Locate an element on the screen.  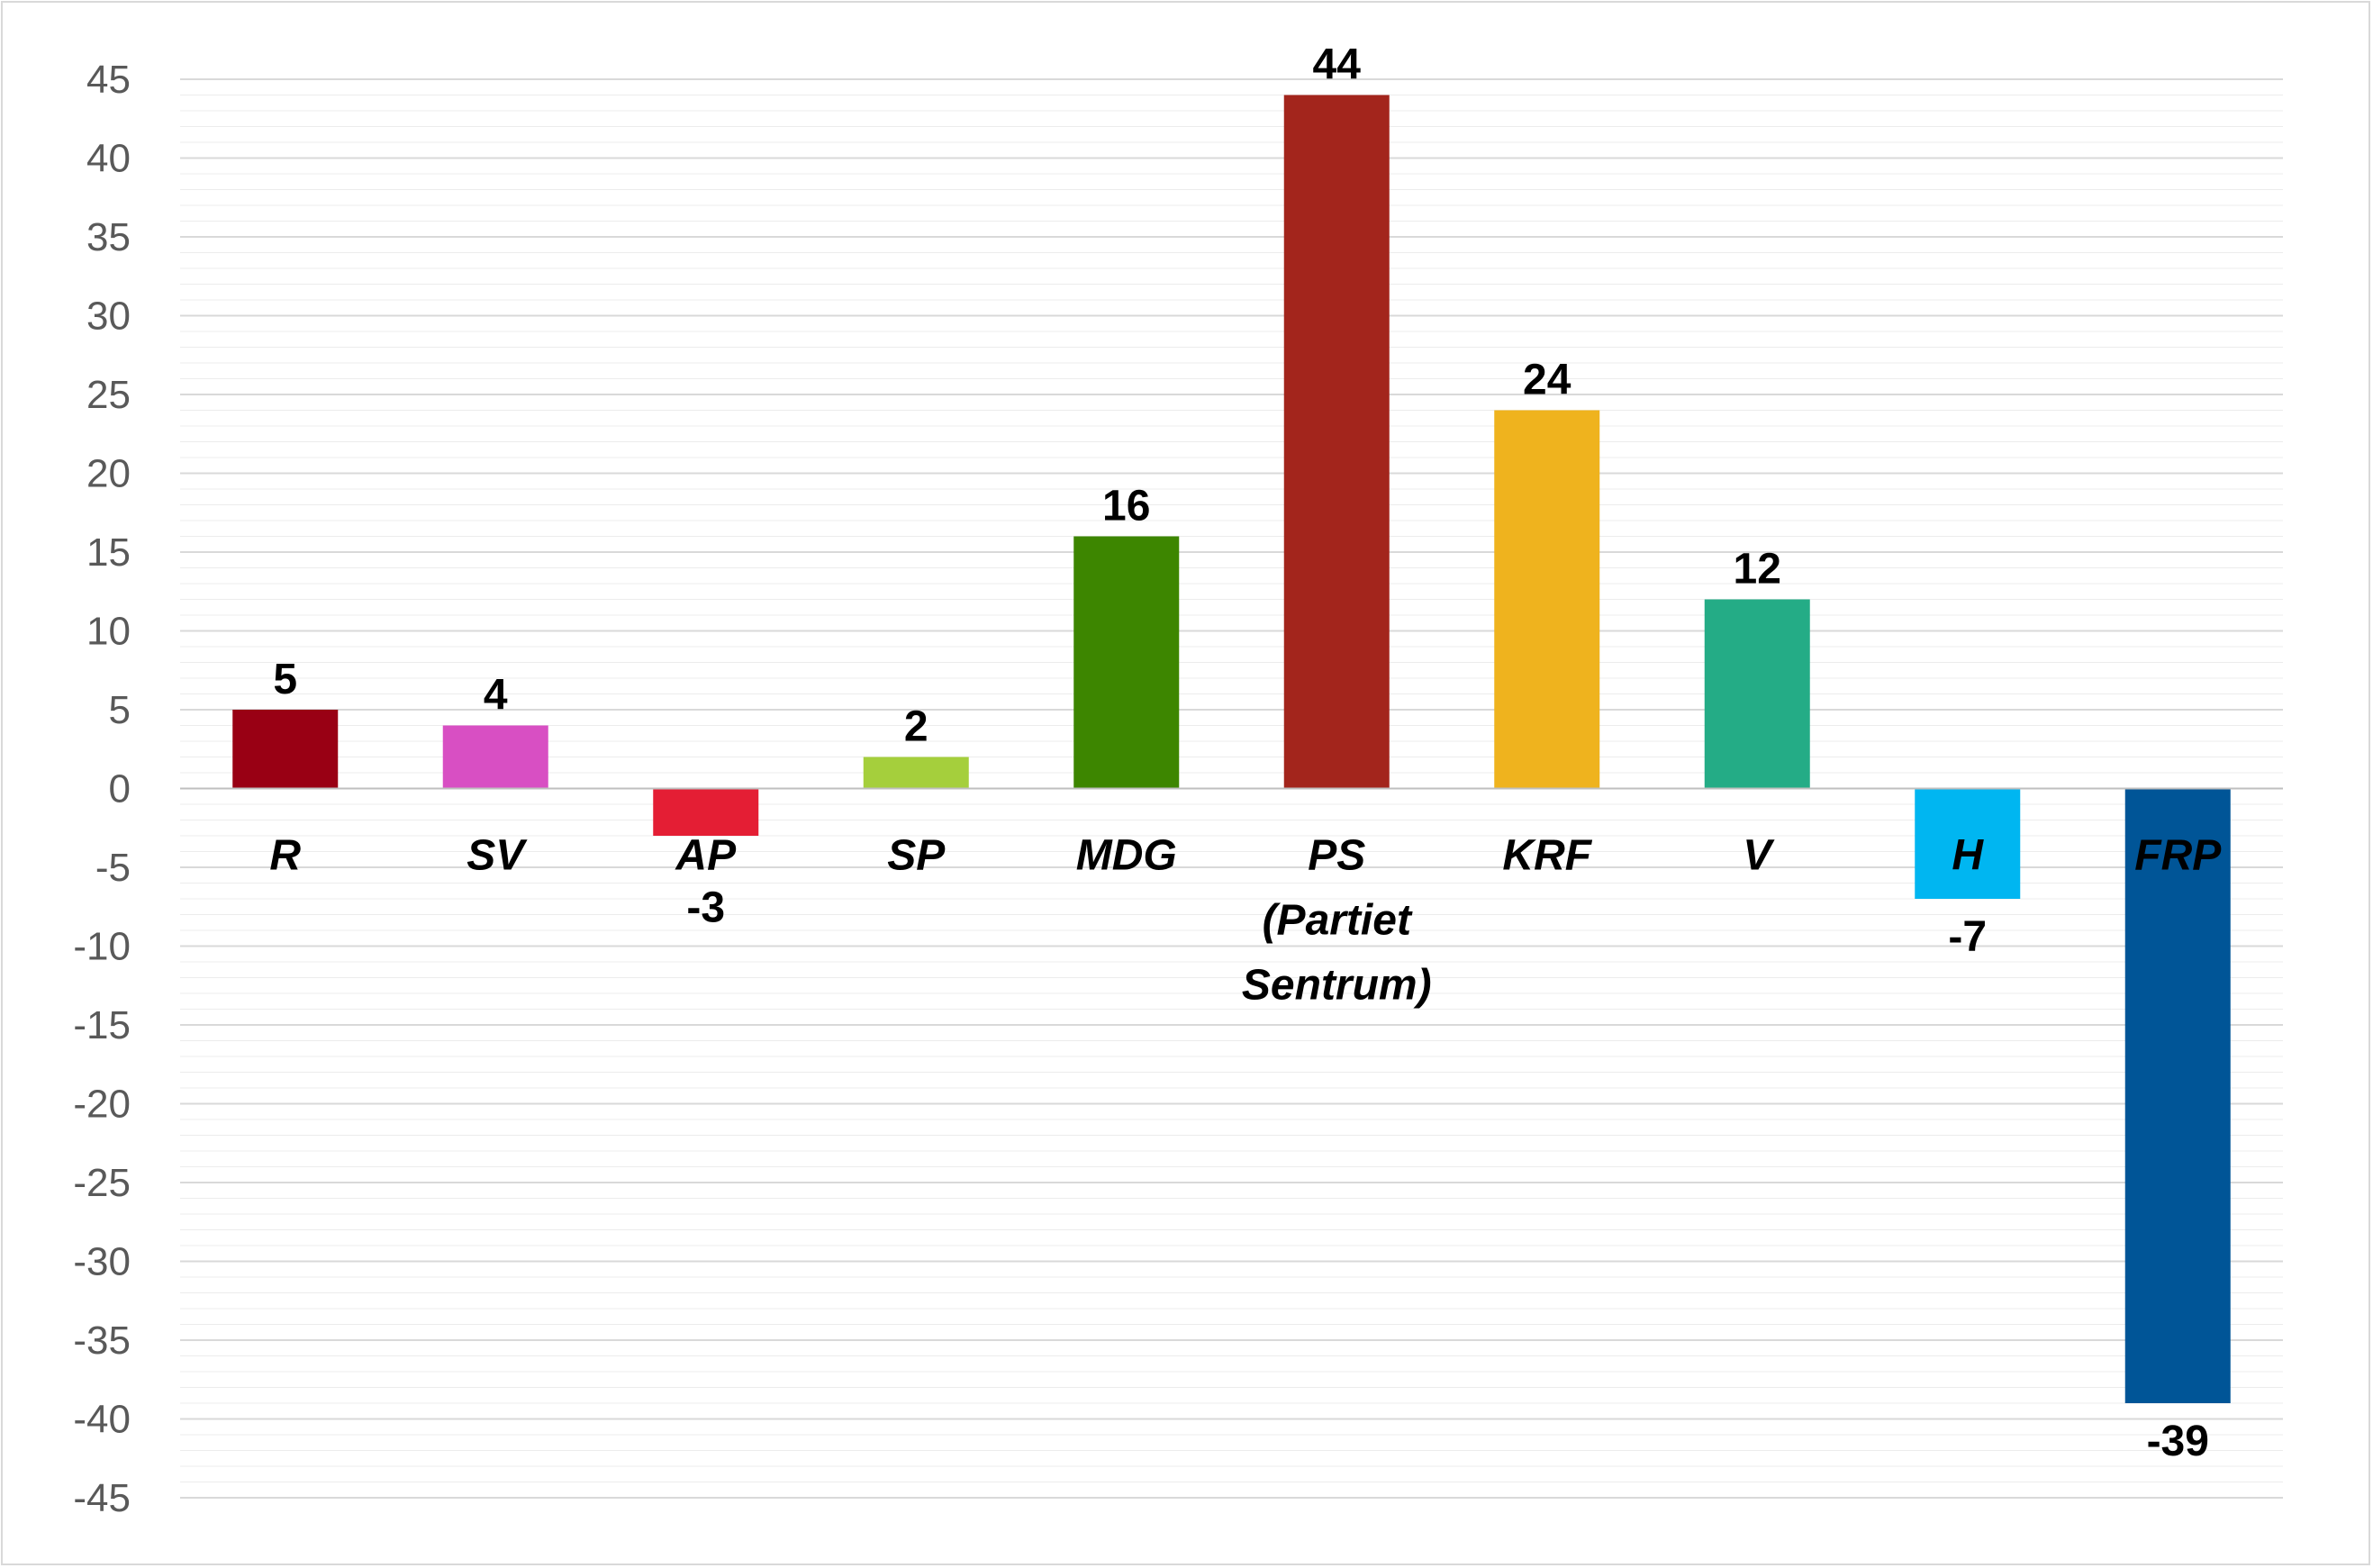
category-label: SP is located at coordinates (916, 856).